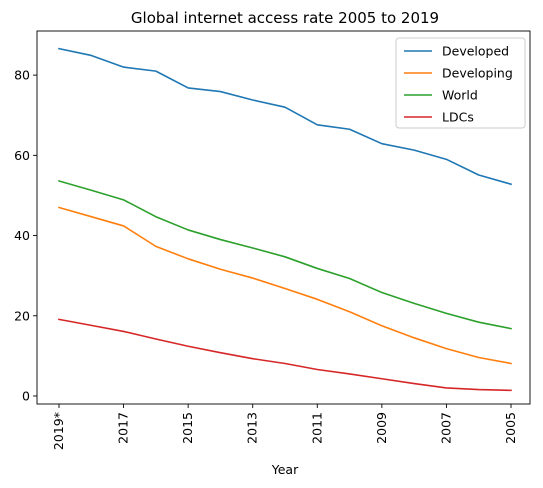 Image resolution: width=543 pixels, height=488 pixels. Describe the element at coordinates (123, 428) in the screenshot. I see `x-tick-label: 2017` at that location.